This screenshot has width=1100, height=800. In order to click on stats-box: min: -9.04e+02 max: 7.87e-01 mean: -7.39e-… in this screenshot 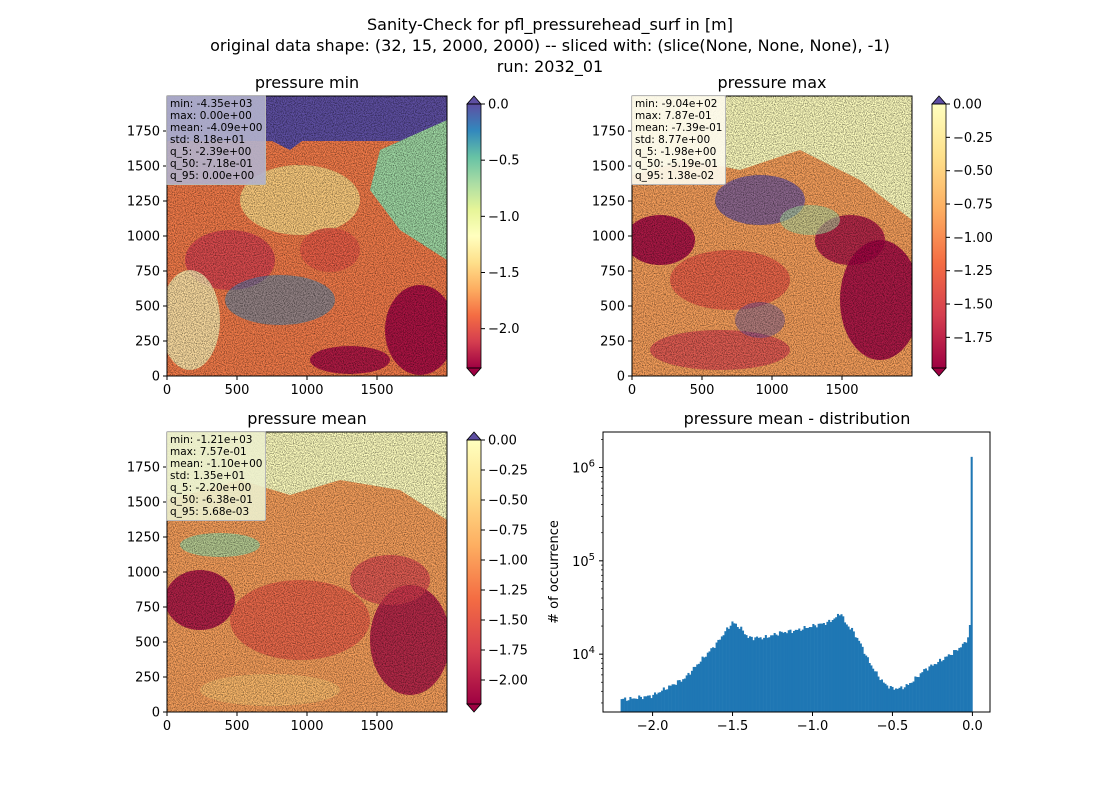, I will do `click(679, 140)`.